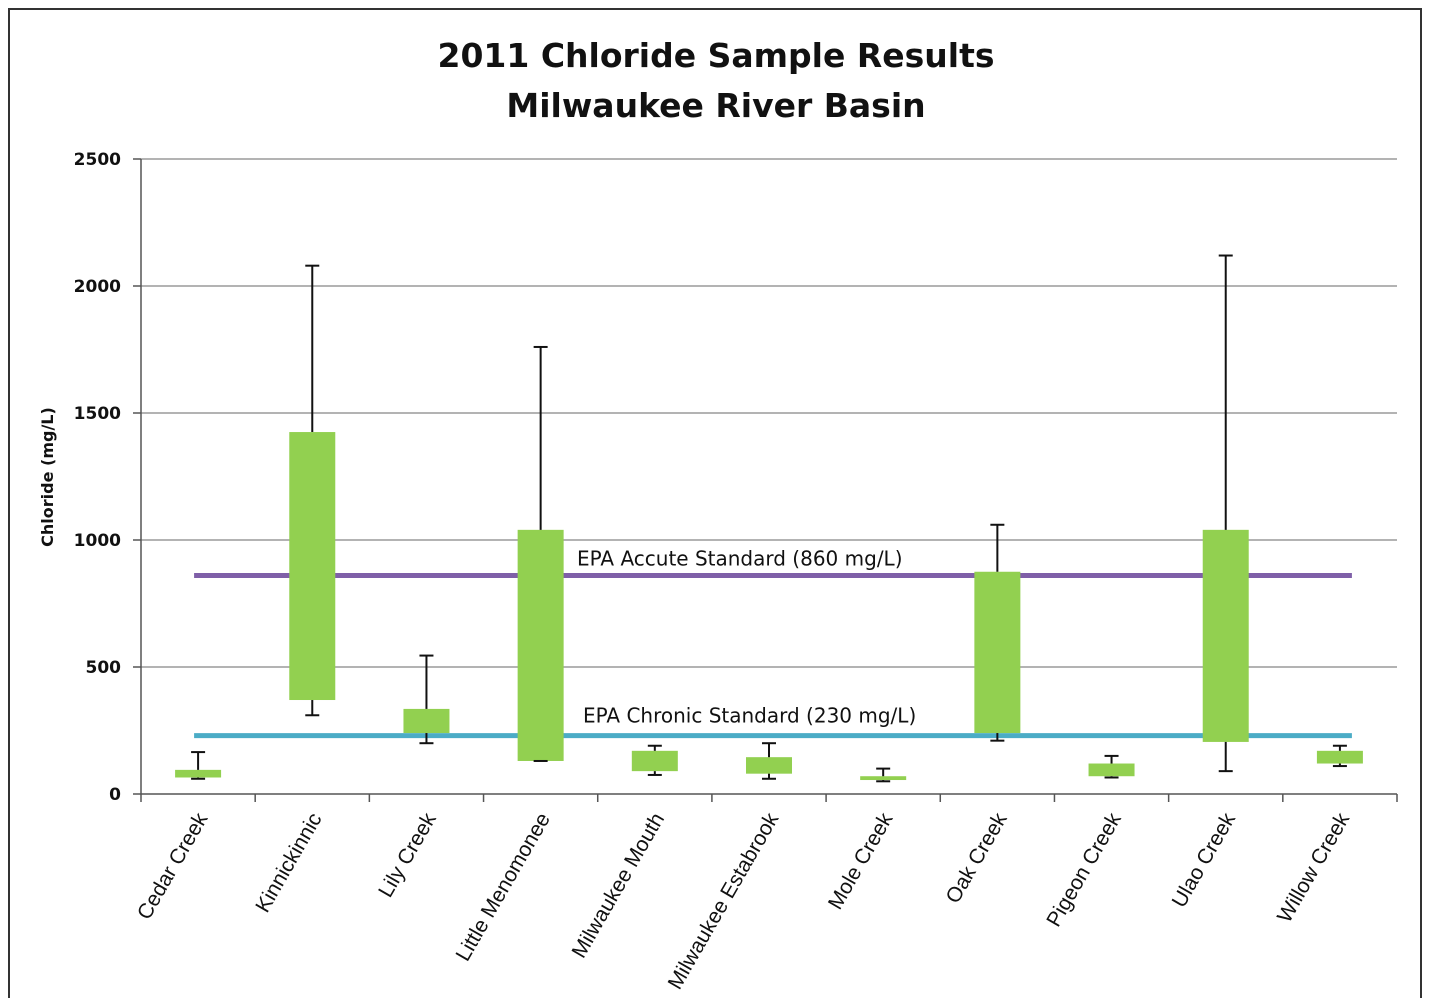 Image resolution: width=1431 pixels, height=998 pixels. What do you see at coordinates (97, 414) in the screenshot?
I see `y-tick-label: 1500` at bounding box center [97, 414].